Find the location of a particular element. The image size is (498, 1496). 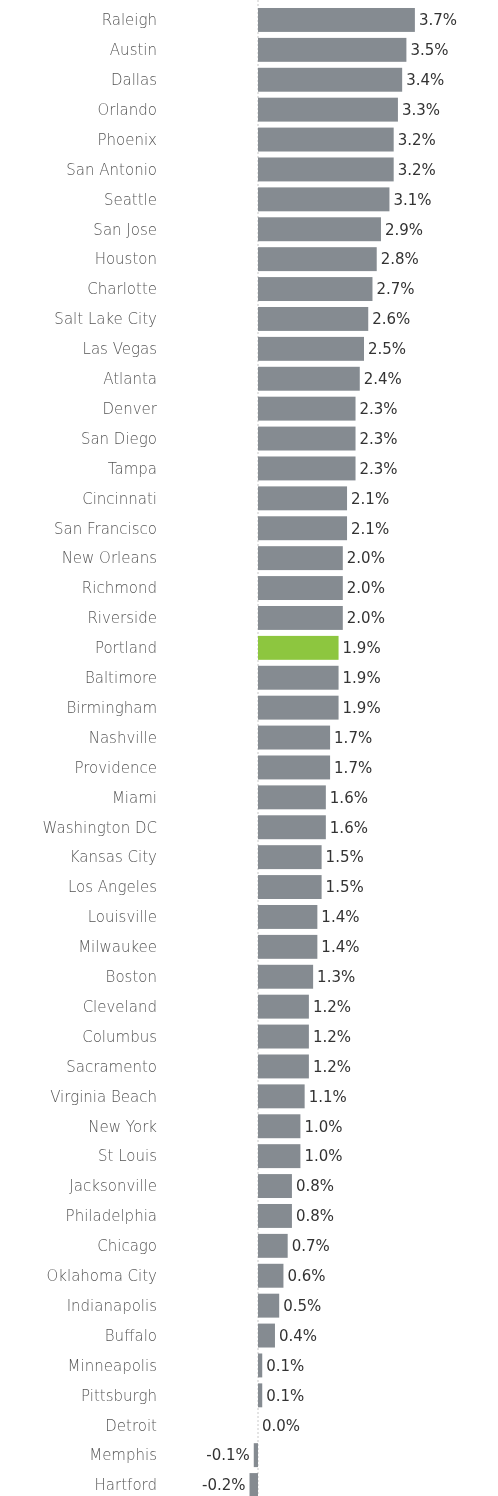

y-tick-label: Austin is located at coordinates (133, 50).